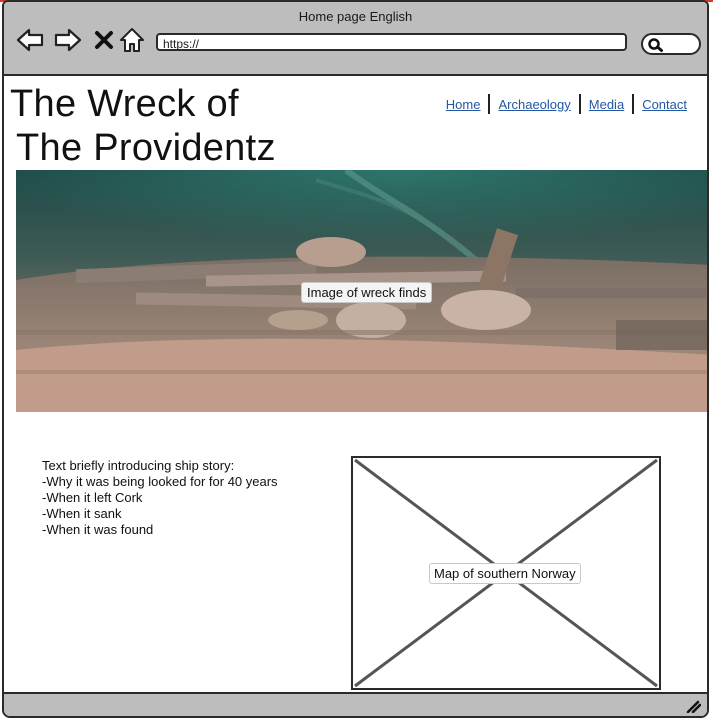 This screenshot has height=720, width=713. What do you see at coordinates (98, 529) in the screenshot?
I see `intro-line: -When it was found` at bounding box center [98, 529].